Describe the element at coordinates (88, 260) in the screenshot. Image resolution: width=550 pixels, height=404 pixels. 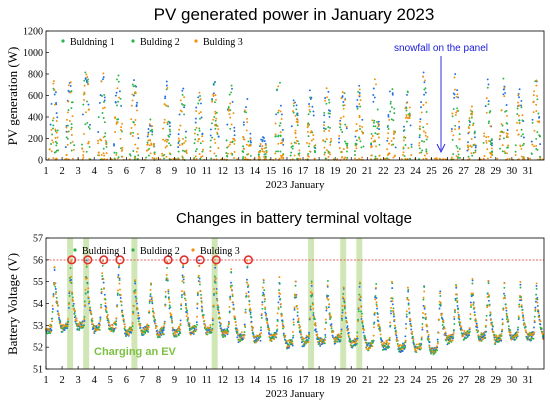
I see `full-charge-marker` at that location.